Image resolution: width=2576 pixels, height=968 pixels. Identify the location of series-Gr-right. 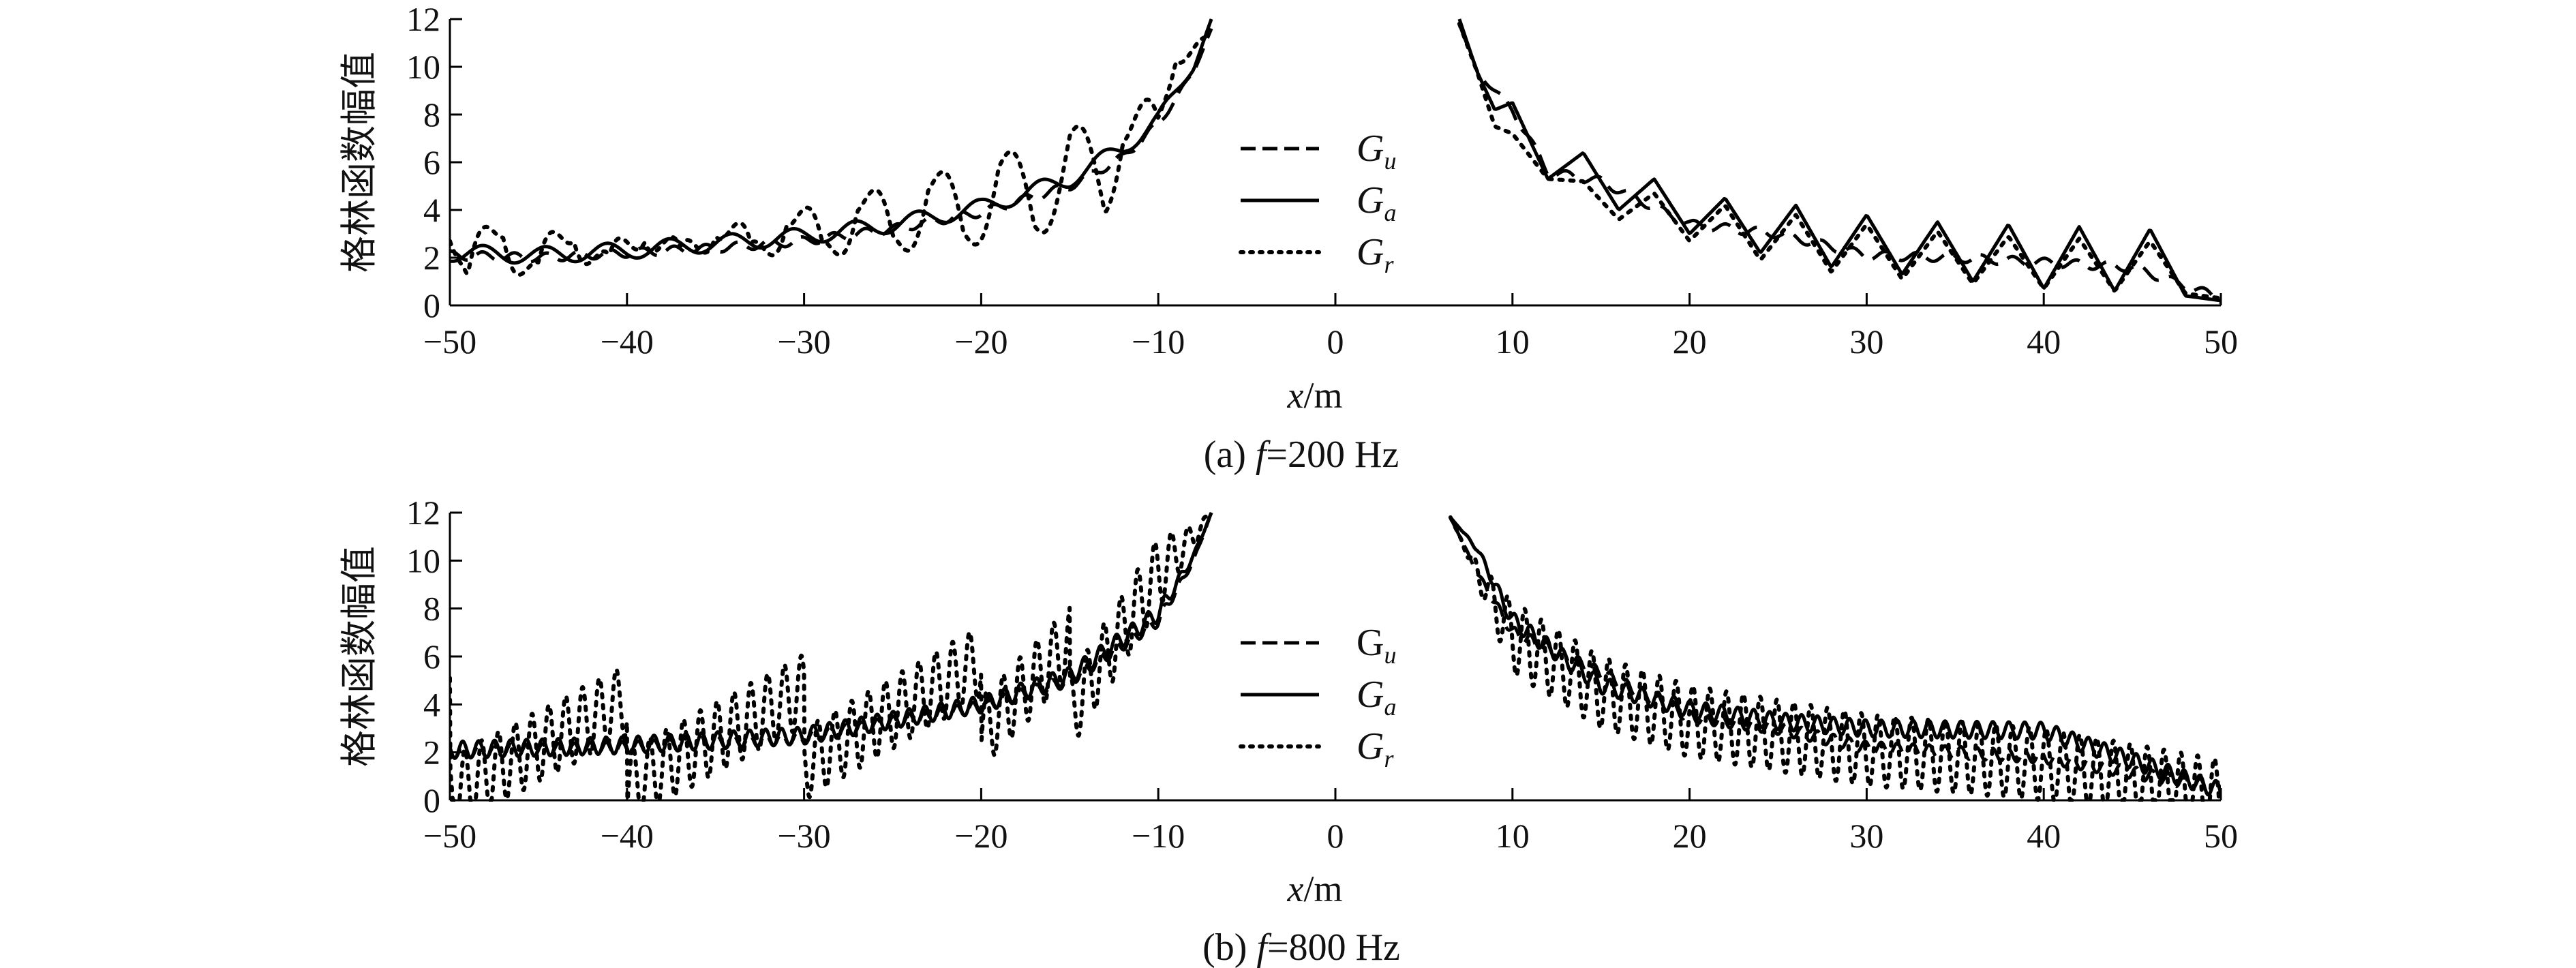
(1834, 658).